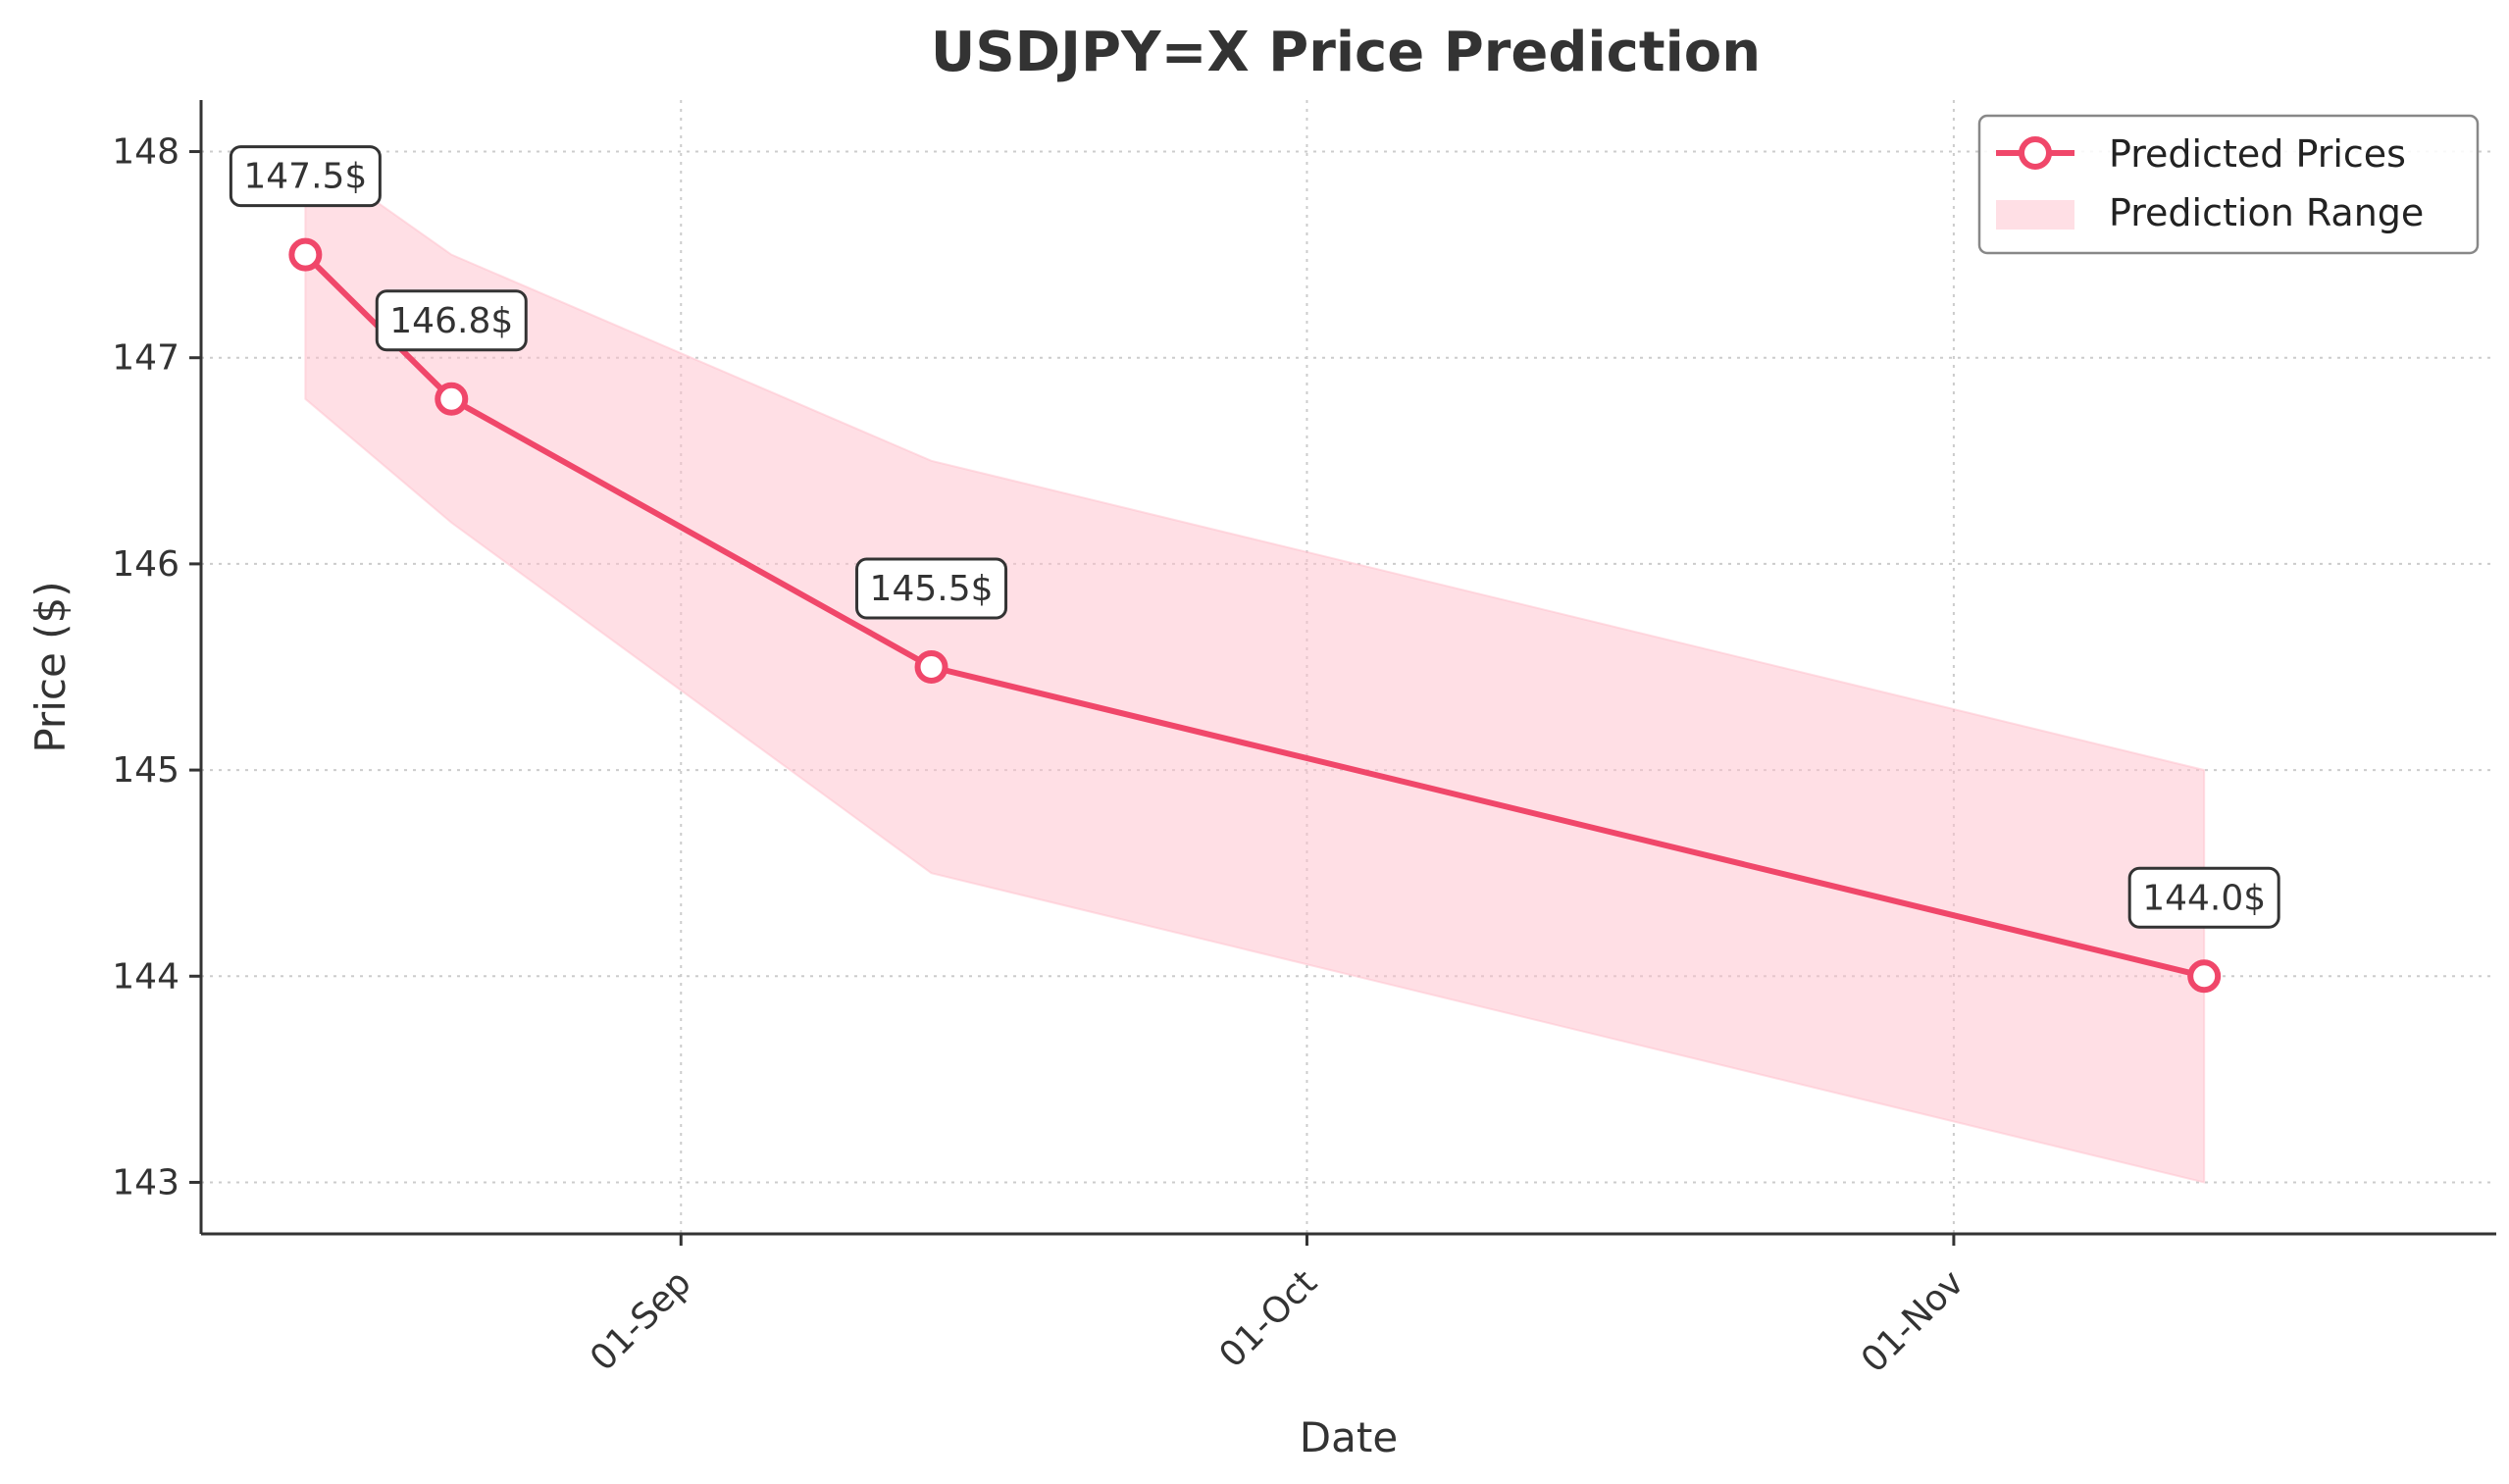 The width and height of the screenshot is (2509, 1484). I want to click on legend-label-prediction-range: Prediction Range, so click(2266, 213).